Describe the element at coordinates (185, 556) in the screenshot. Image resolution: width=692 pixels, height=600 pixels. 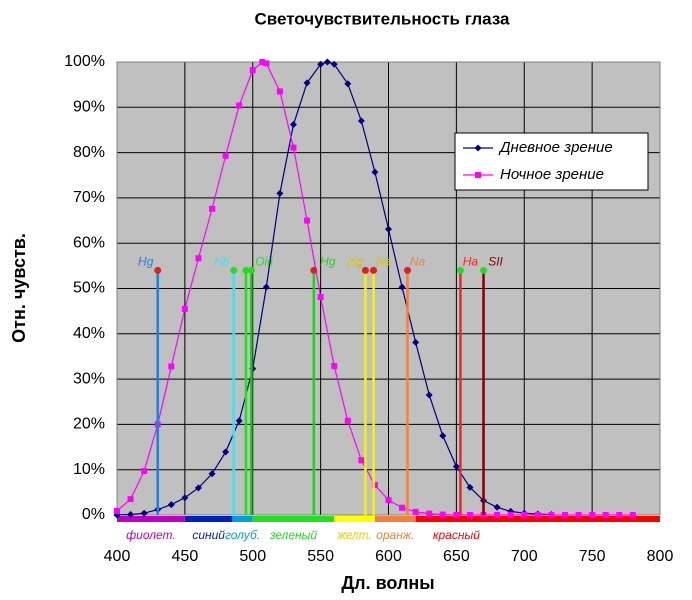
I see `x-tick-label: 450` at that location.